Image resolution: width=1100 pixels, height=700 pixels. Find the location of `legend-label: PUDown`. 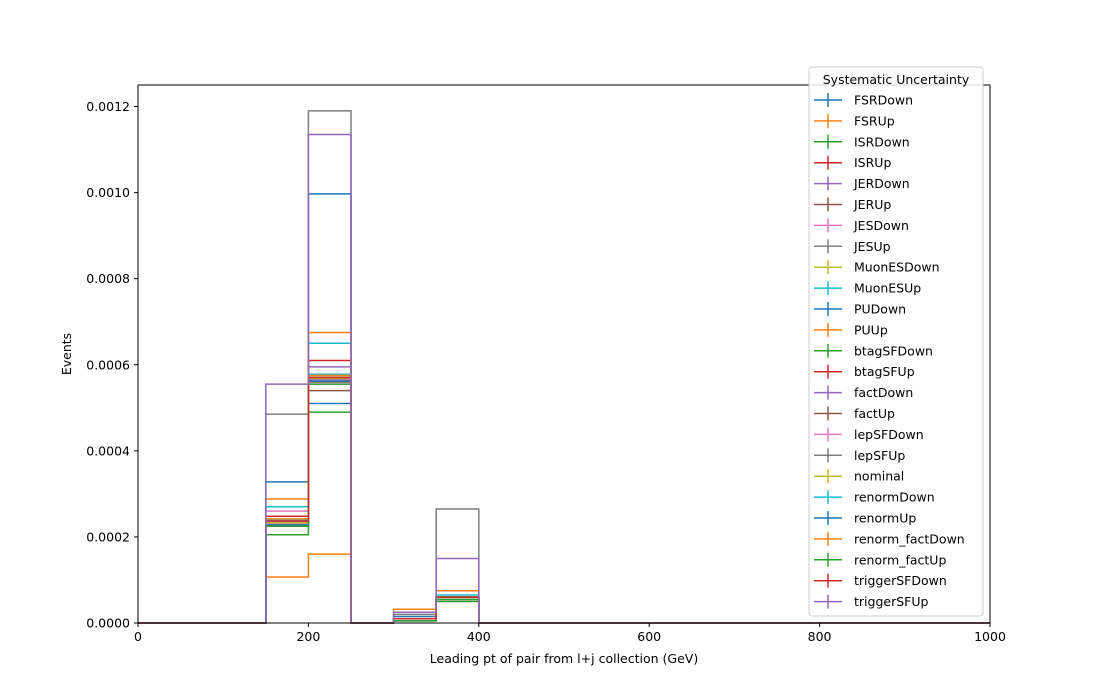

legend-label: PUDown is located at coordinates (880, 309).